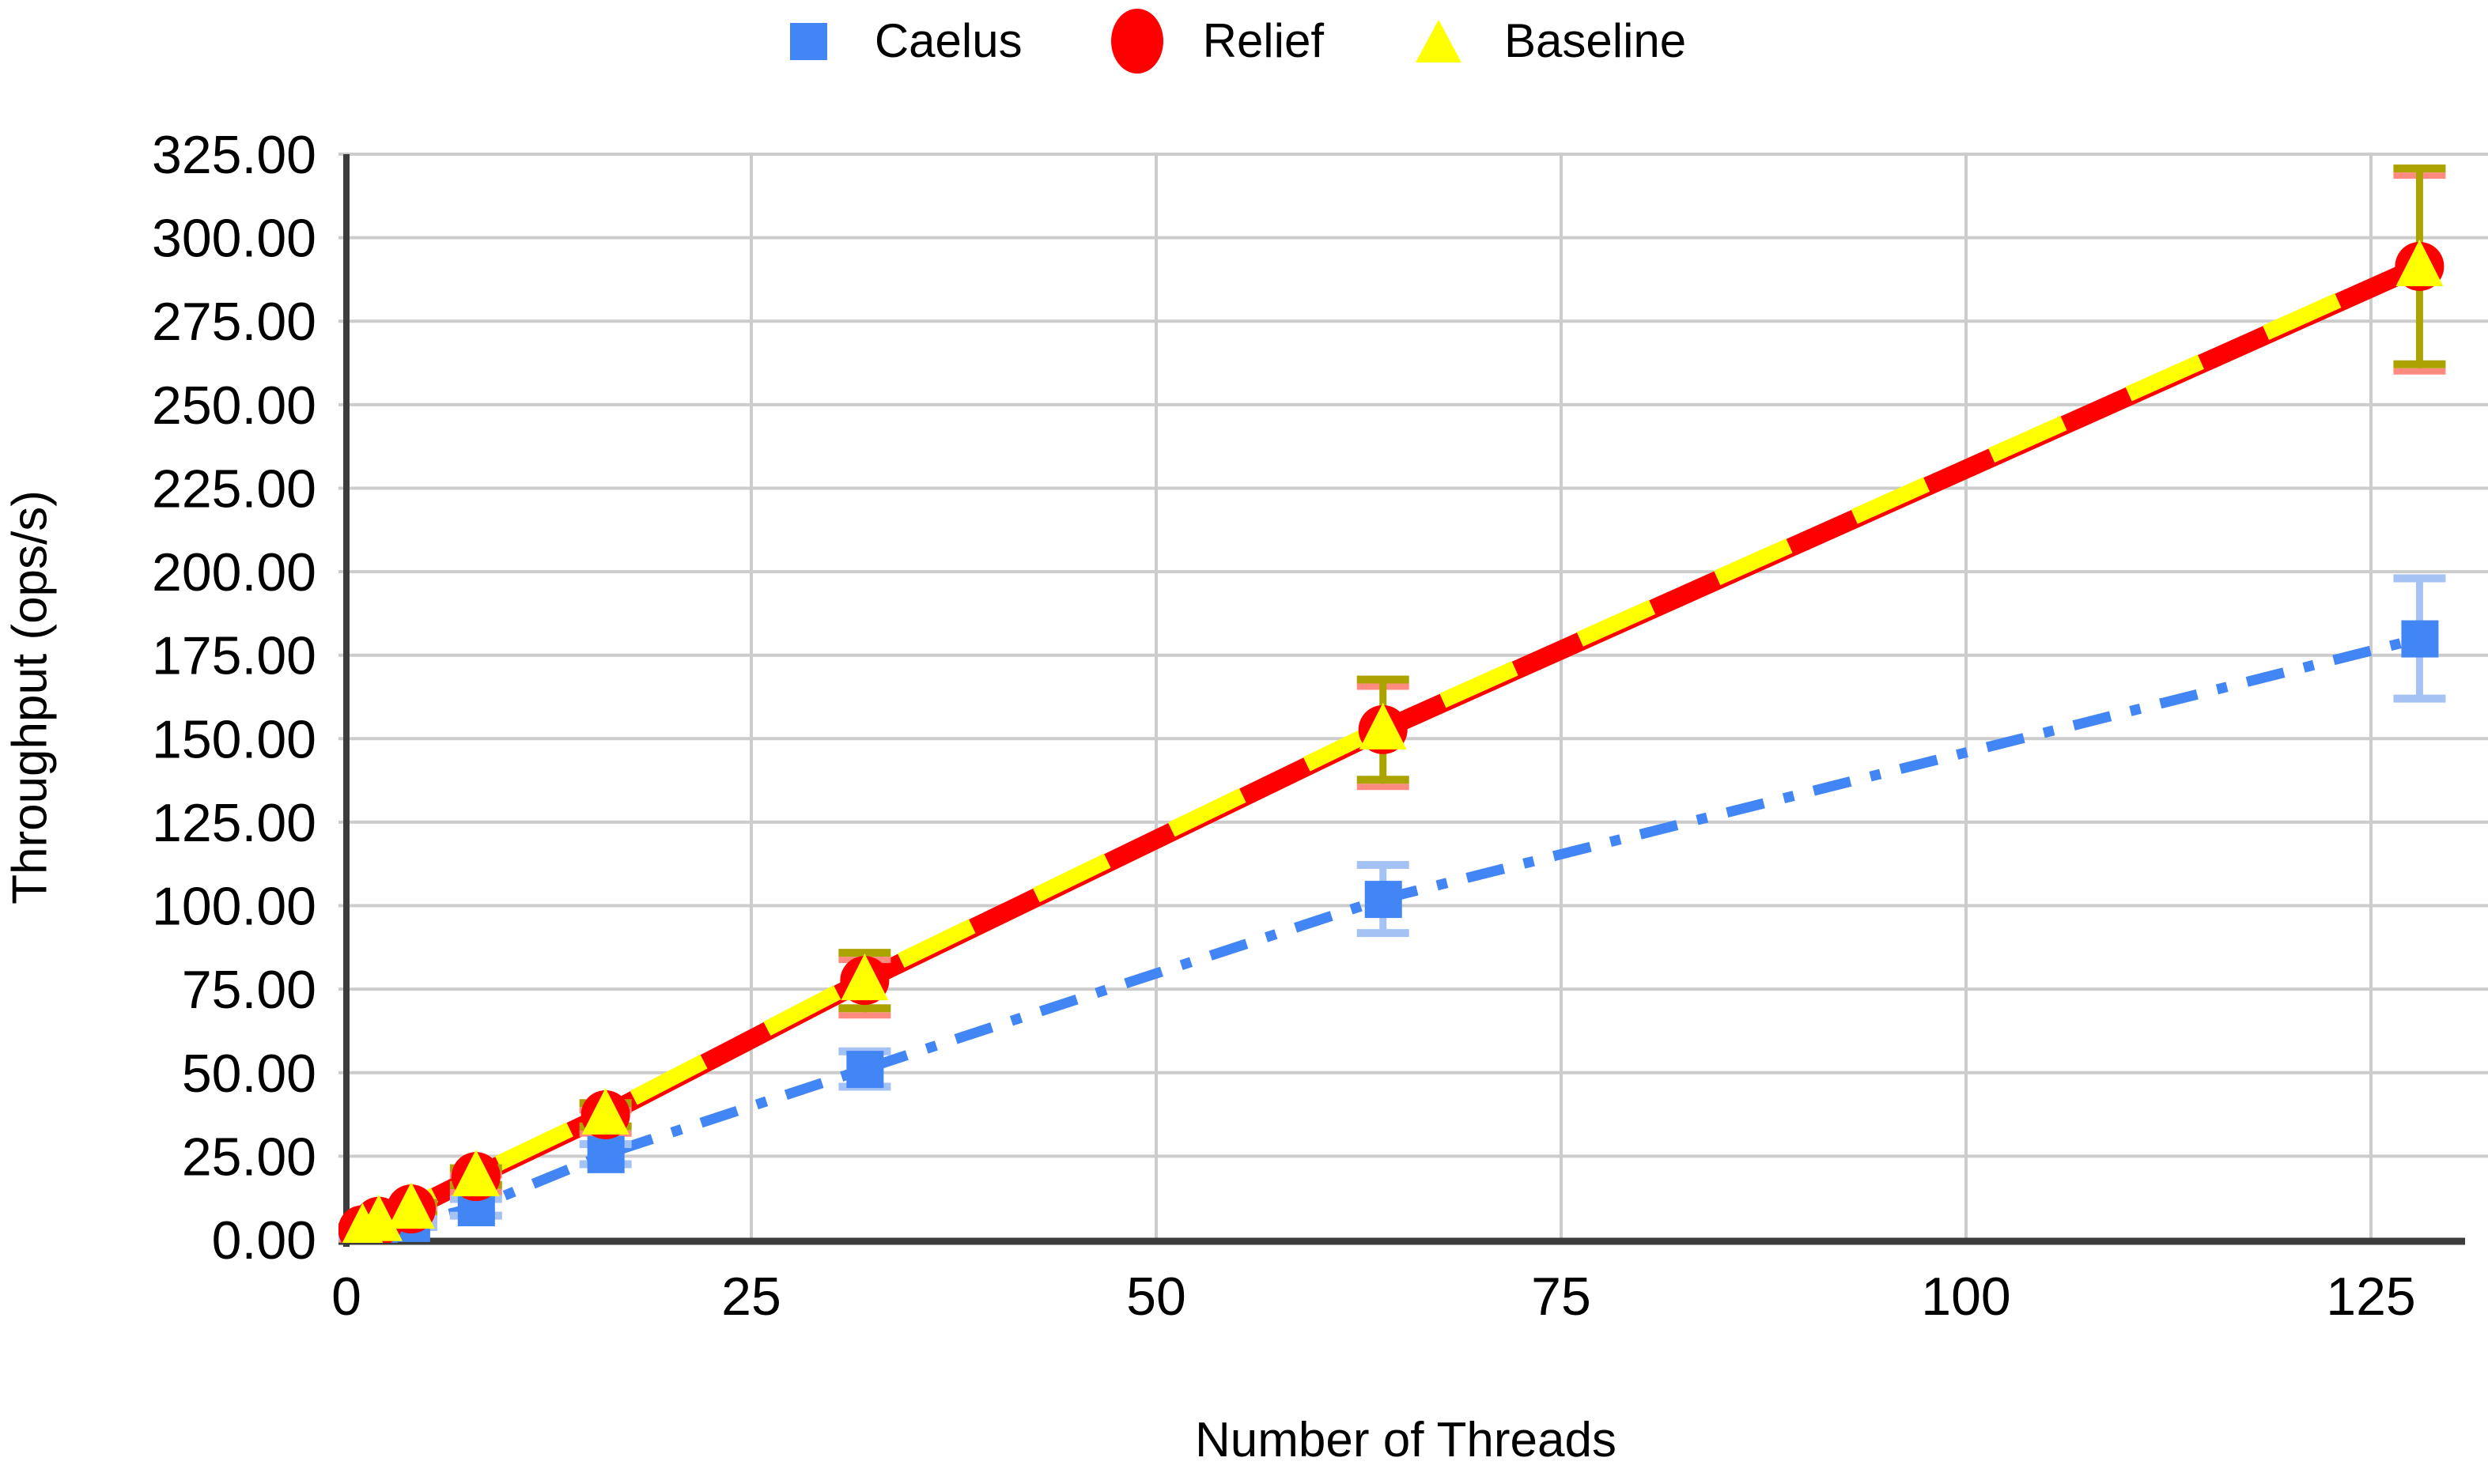  I want to click on x-tick-label: 100, so click(1965, 1297).